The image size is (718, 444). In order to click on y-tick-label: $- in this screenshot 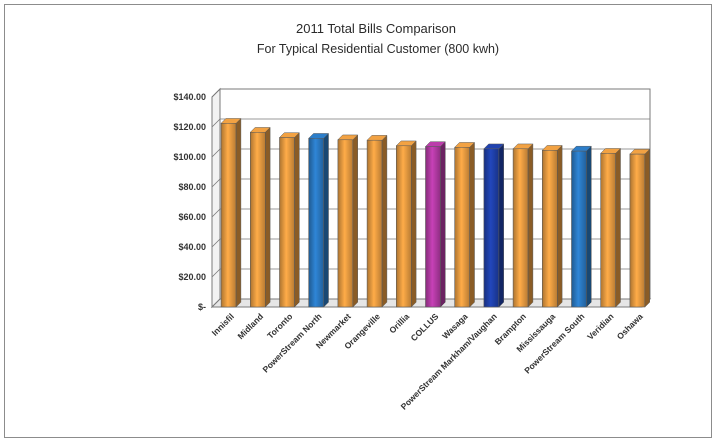, I will do `click(202, 307)`.